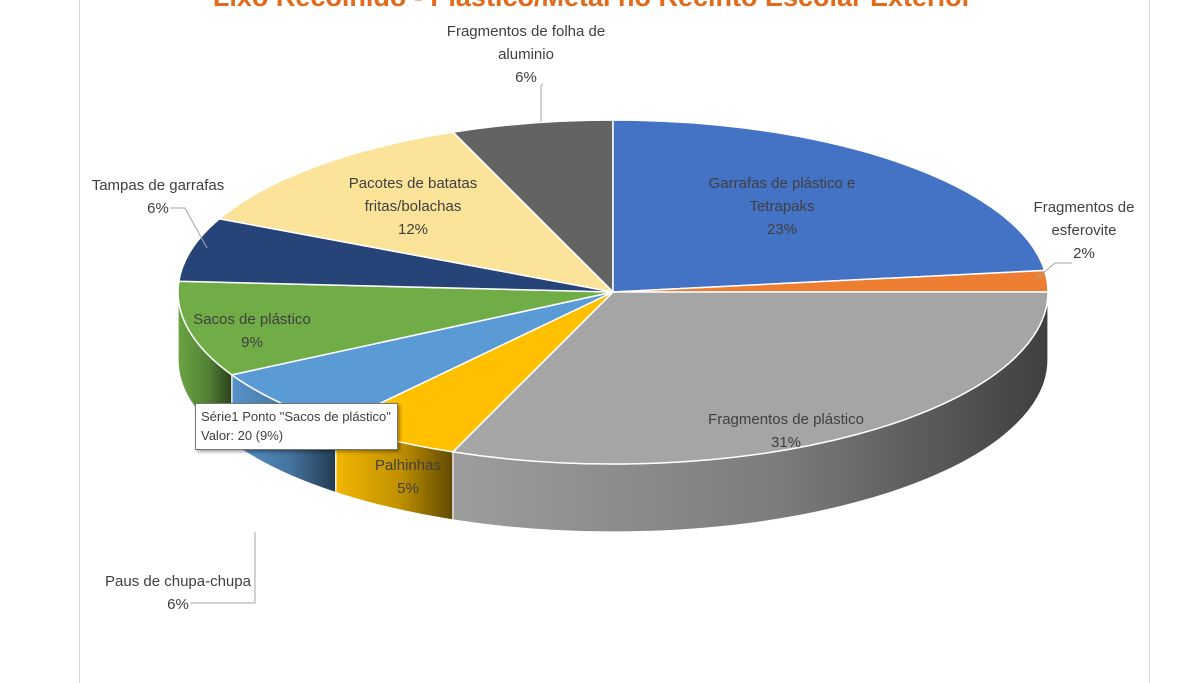 The width and height of the screenshot is (1185, 683). What do you see at coordinates (1084, 230) in the screenshot?
I see `data-label-1: Fragmentos de esferovite 2%` at bounding box center [1084, 230].